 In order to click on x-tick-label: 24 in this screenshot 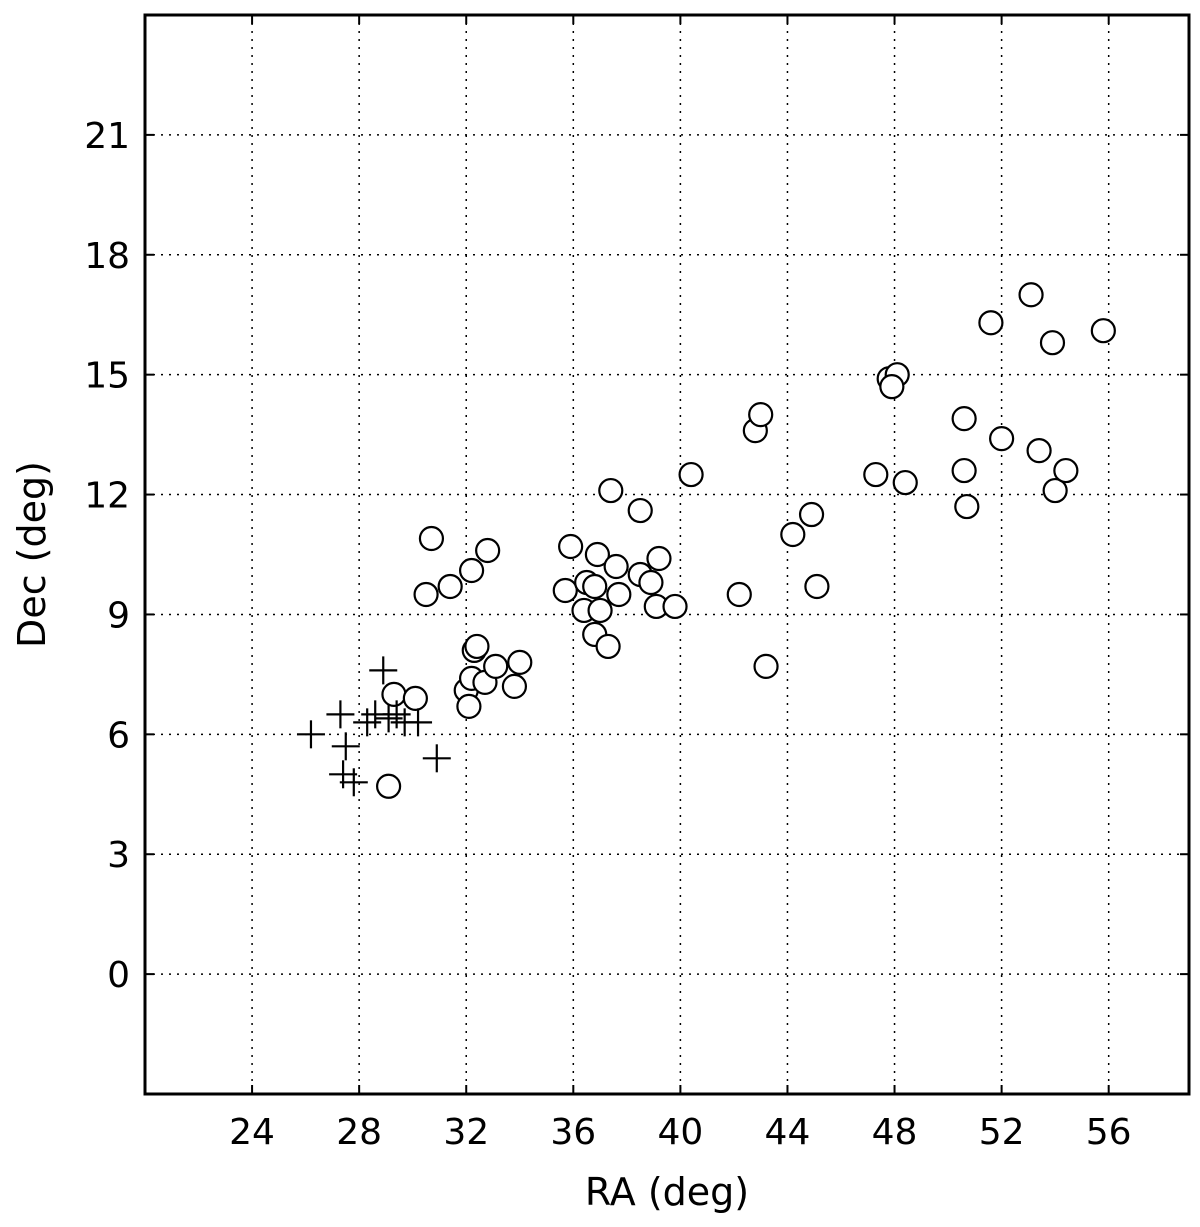, I will do `click(252, 1132)`.